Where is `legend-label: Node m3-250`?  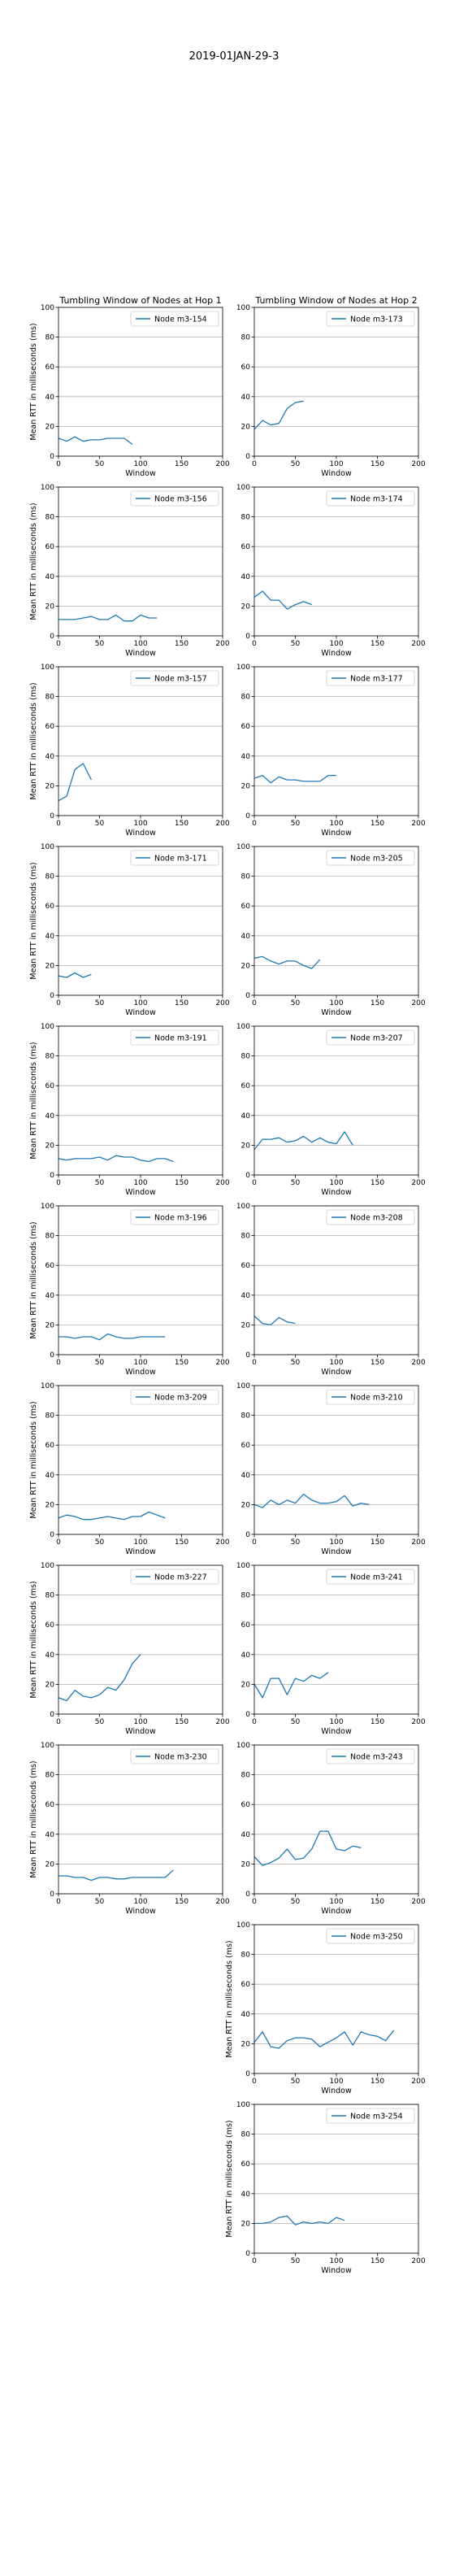
legend-label: Node m3-250 is located at coordinates (376, 1937).